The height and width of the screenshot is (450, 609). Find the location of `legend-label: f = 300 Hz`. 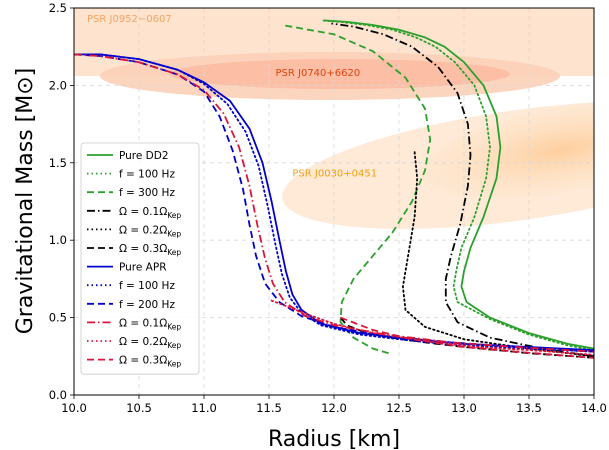

legend-label: f = 300 Hz is located at coordinates (147, 193).